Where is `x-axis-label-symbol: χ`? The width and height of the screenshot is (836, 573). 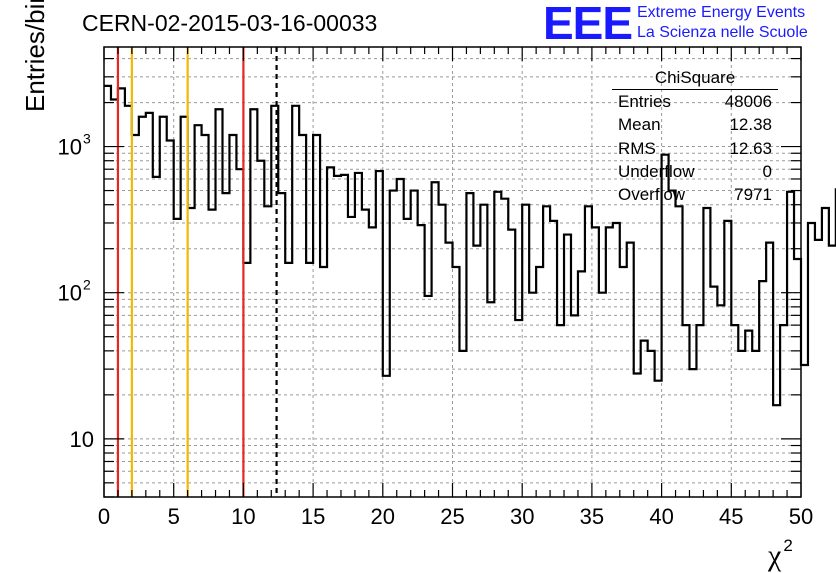
x-axis-label-symbol: χ is located at coordinates (775, 555).